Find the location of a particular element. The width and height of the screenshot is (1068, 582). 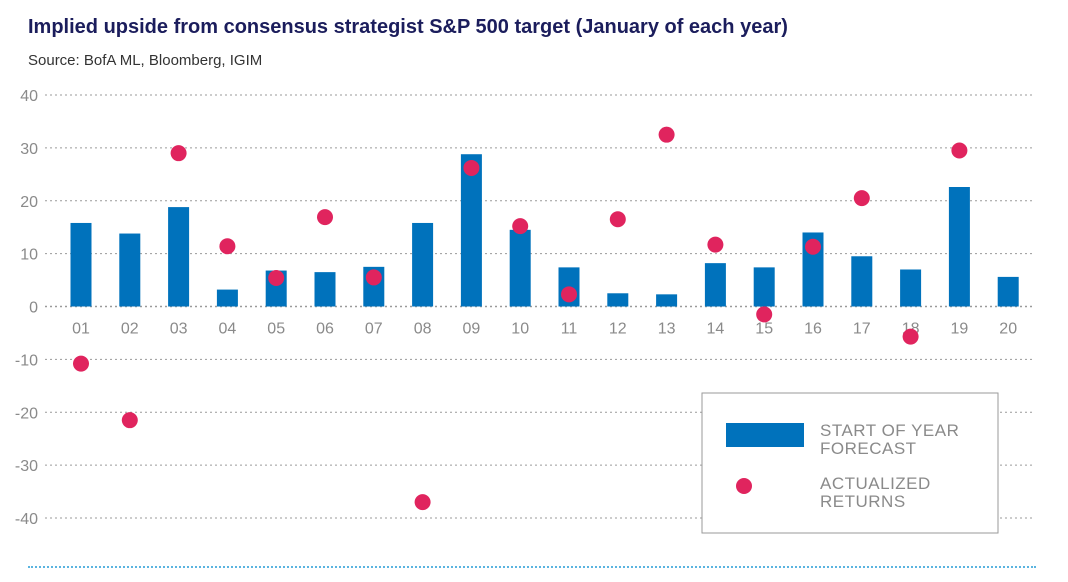

x-tick-label: 09 is located at coordinates (472, 329).